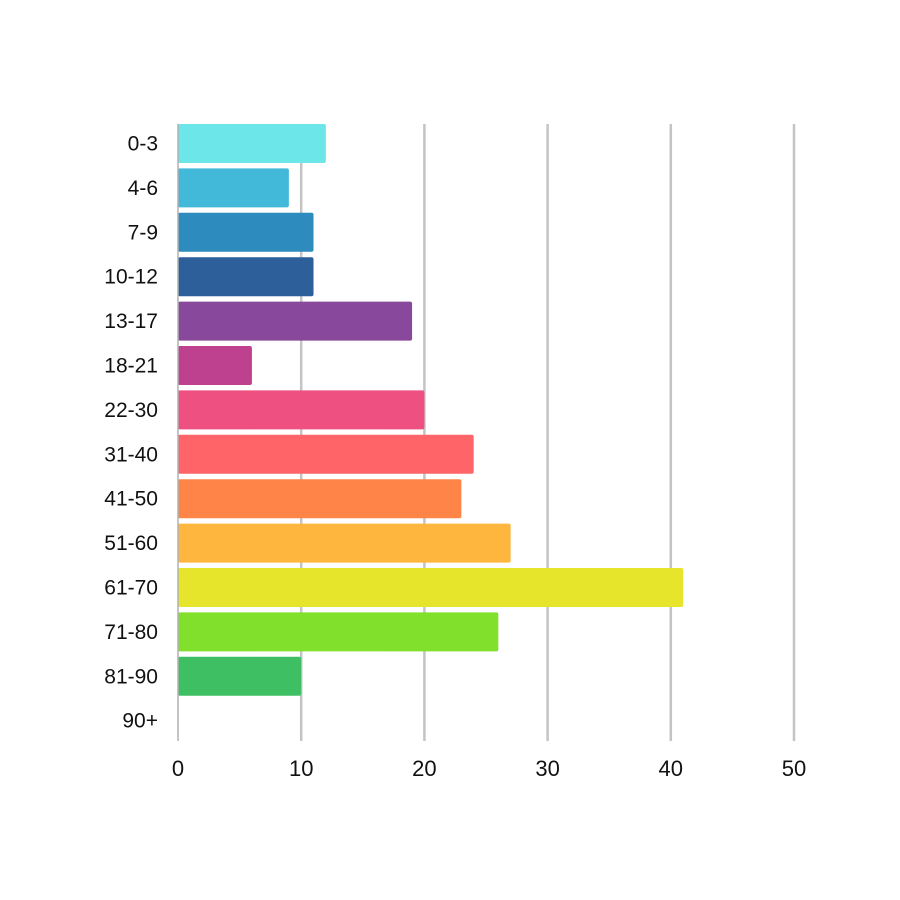 The image size is (900, 900). What do you see at coordinates (143, 188) in the screenshot?
I see `category-label: 4-6` at bounding box center [143, 188].